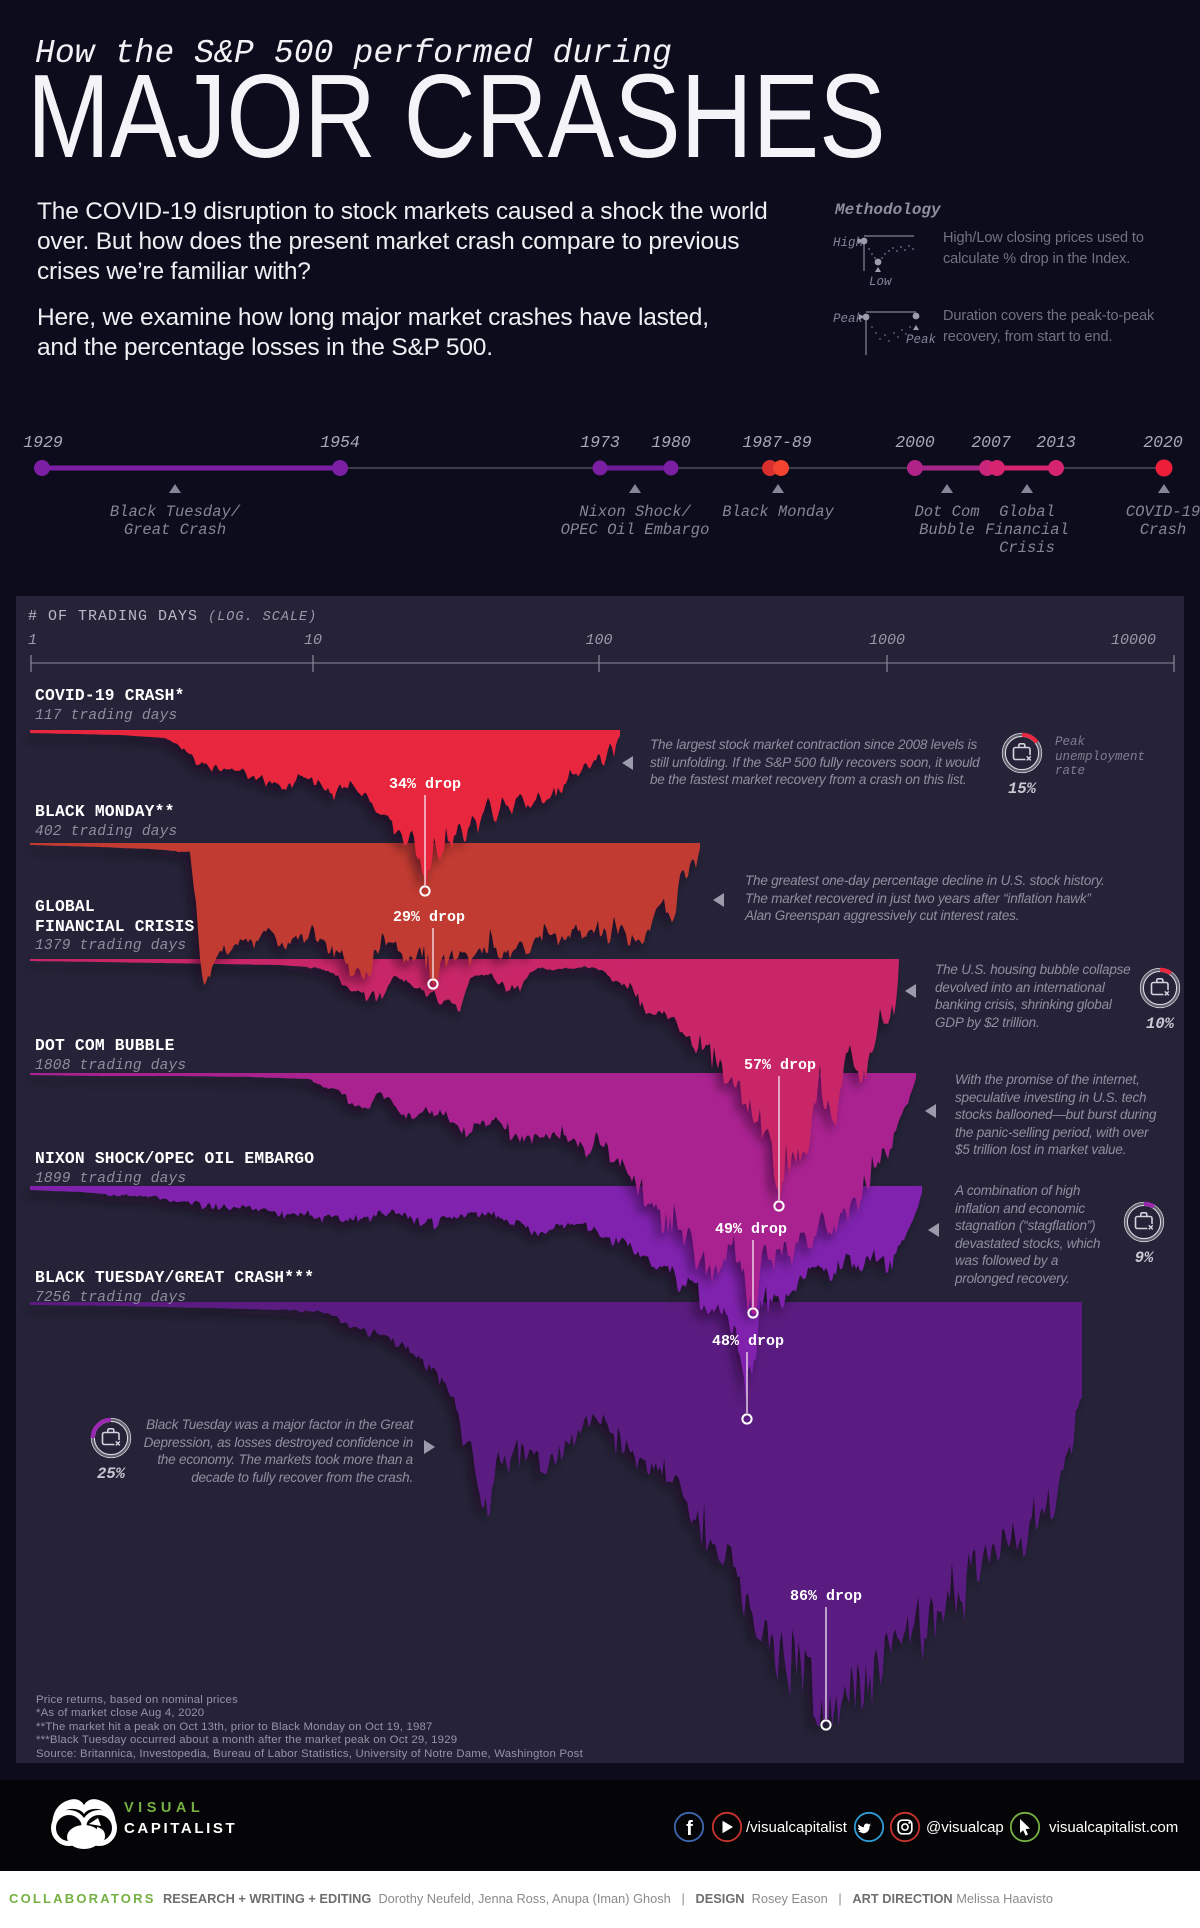  What do you see at coordinates (881, 282) in the screenshot?
I see `svg-text: Low` at bounding box center [881, 282].